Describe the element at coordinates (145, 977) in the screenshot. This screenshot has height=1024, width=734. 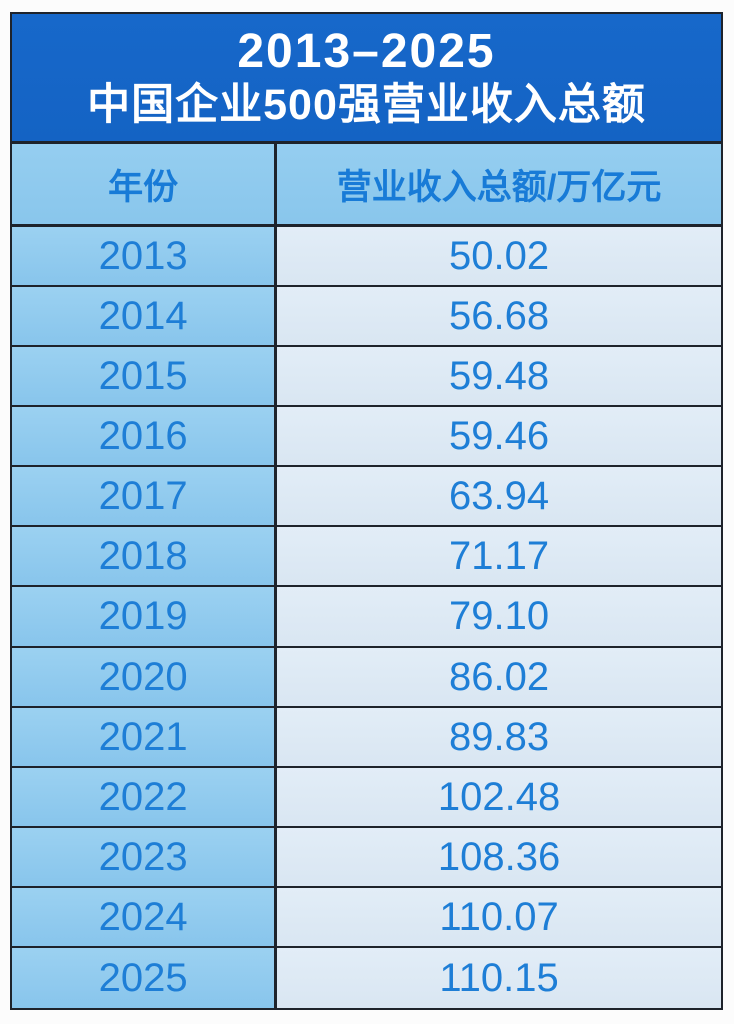
I see `year-cell: 2025` at that location.